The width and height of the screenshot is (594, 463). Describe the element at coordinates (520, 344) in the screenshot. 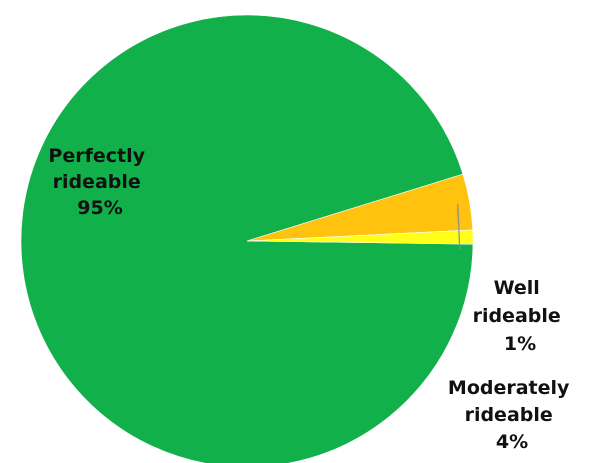

I see `slice-label-well-rideable-line-3: 1%` at that location.